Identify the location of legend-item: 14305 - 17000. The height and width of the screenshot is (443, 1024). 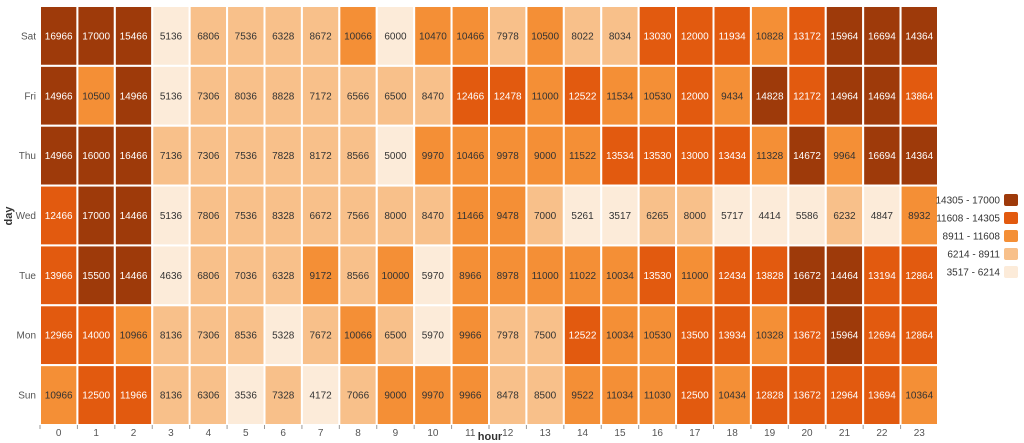
(976, 200).